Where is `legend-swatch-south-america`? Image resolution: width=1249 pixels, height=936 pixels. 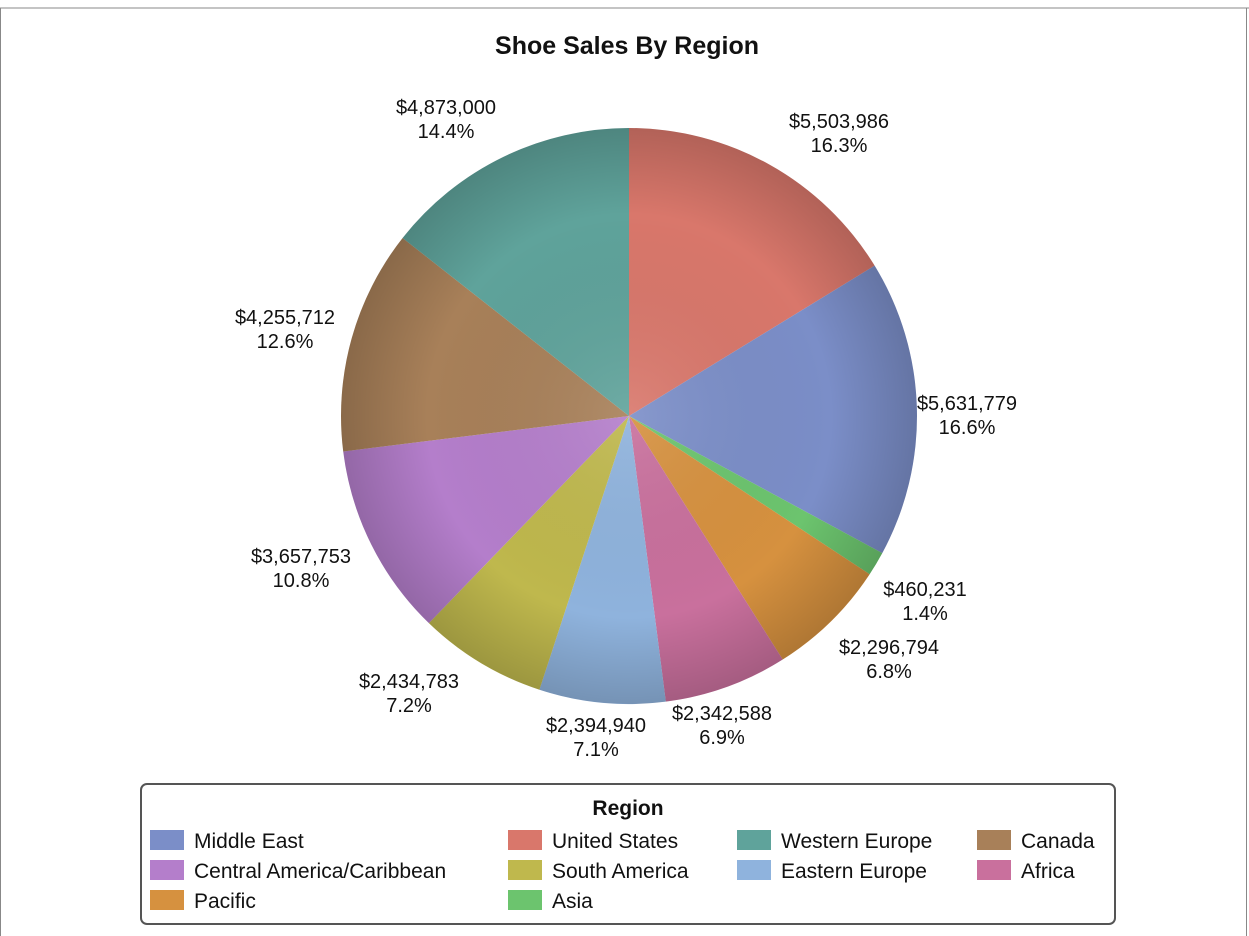
legend-swatch-south-america is located at coordinates (525, 870).